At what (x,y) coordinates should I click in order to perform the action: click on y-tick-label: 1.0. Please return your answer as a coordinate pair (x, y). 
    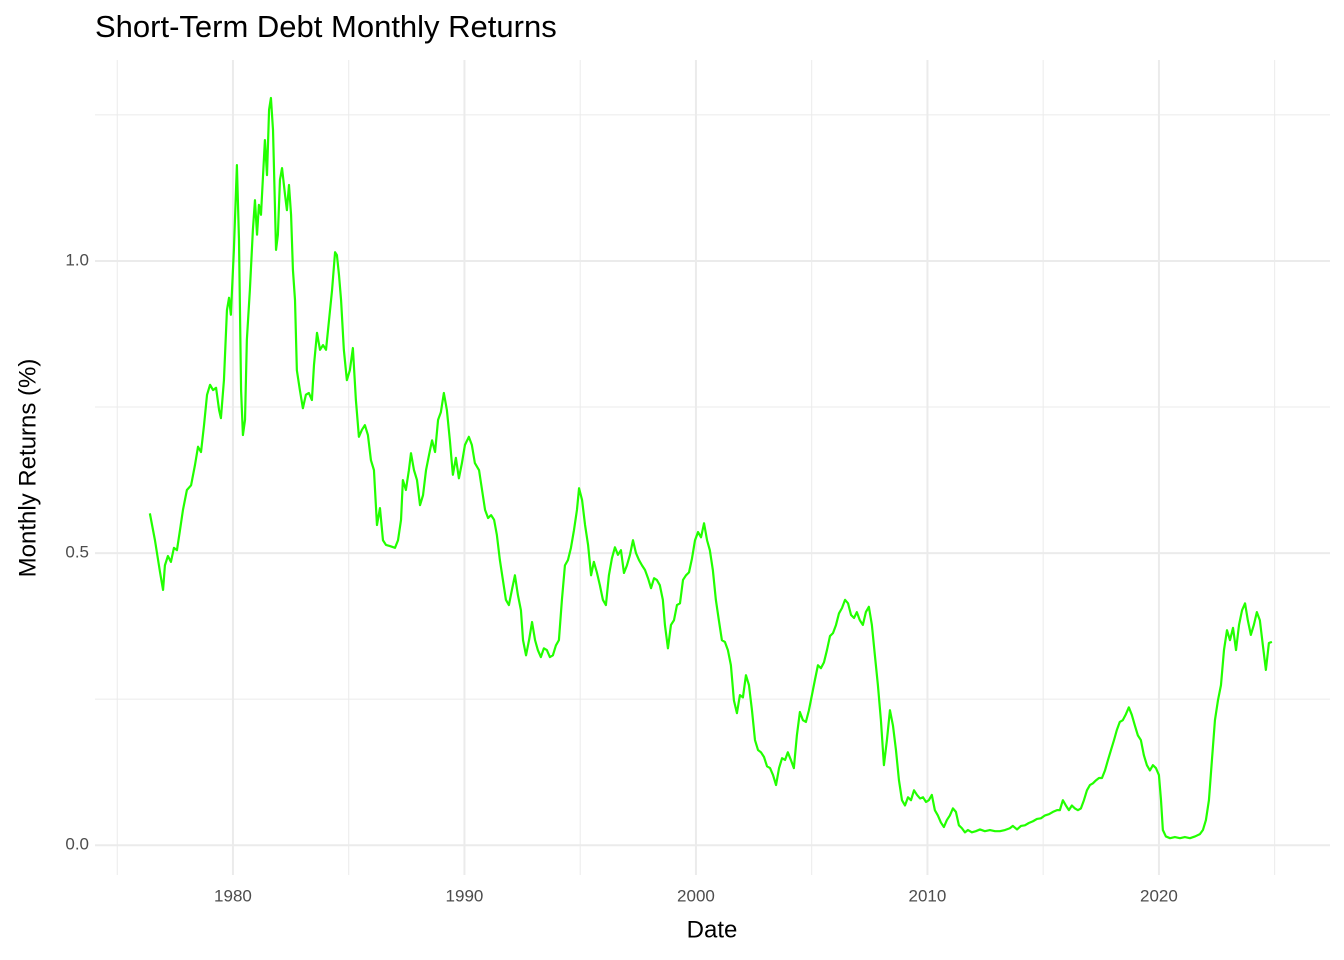
    Looking at the image, I should click on (77, 259).